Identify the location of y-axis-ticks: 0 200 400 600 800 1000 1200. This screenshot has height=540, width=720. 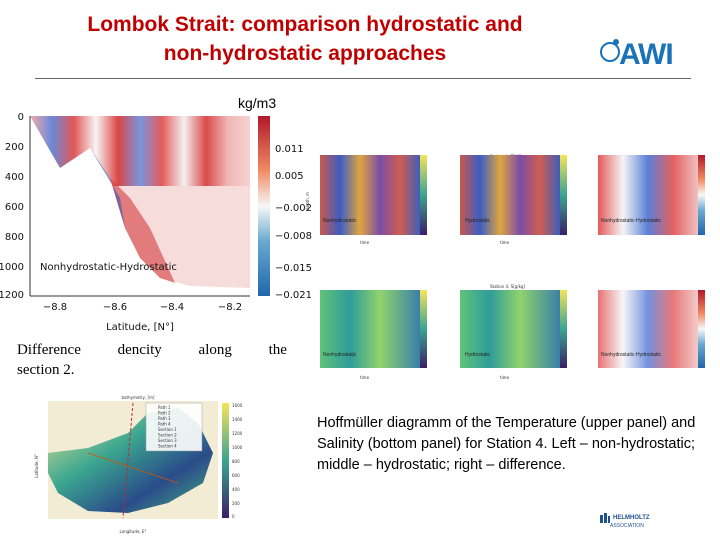
(12, 206).